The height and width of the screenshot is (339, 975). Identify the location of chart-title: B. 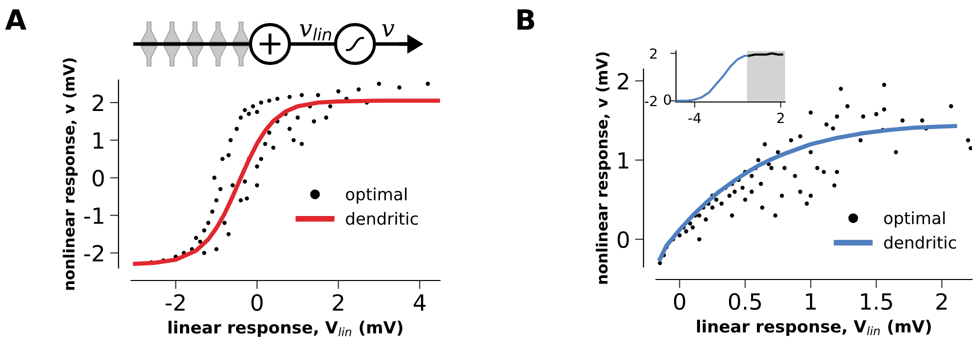
(526, 19).